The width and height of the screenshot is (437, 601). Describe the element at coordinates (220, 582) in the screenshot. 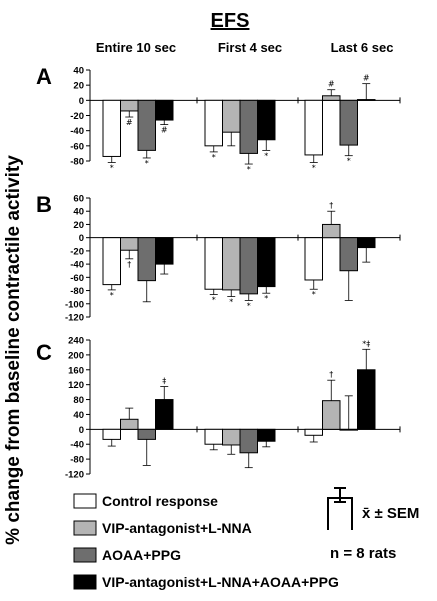

I see `legend-label-combined: VIP-antagonist+L-NNA+AOAA+PPG` at that location.